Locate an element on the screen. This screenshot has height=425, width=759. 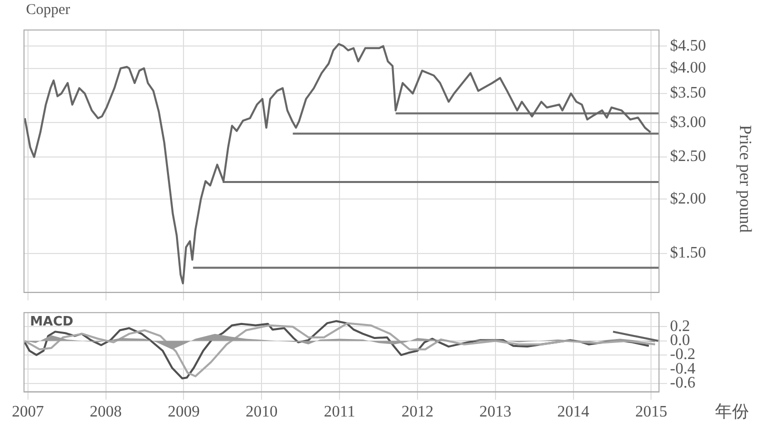
x-tick-label: 2012 is located at coordinates (417, 412).